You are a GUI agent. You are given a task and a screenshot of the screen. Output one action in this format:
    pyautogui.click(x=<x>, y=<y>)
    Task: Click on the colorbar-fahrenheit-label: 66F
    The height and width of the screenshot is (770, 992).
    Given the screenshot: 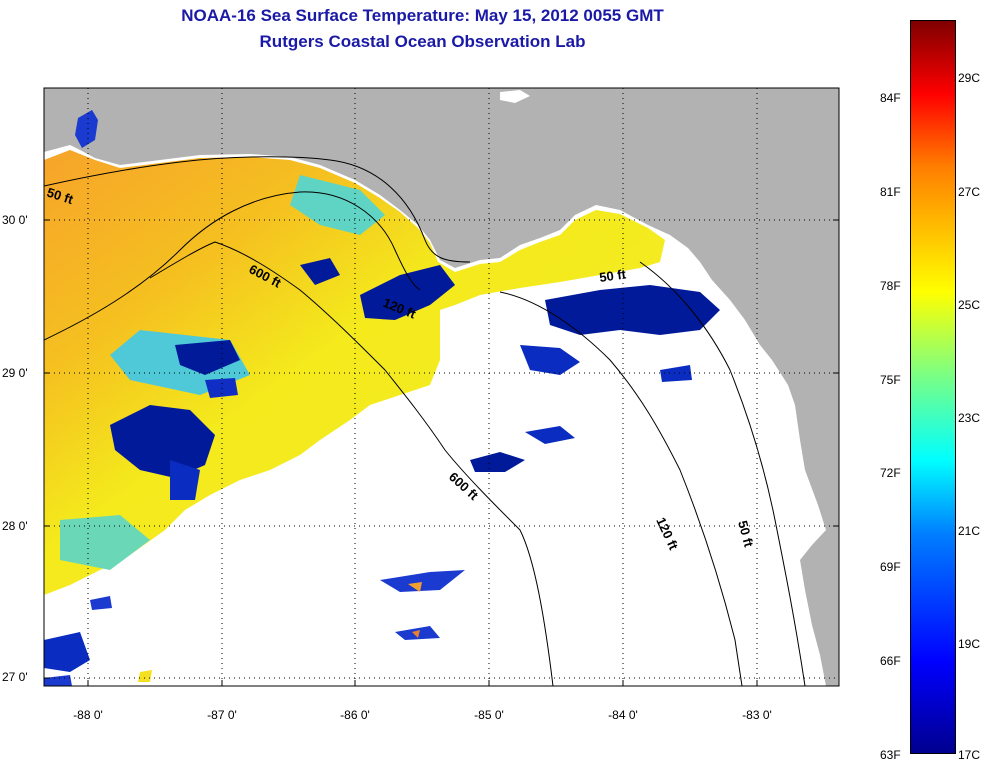 What is the action you would take?
    pyautogui.click(x=890, y=661)
    